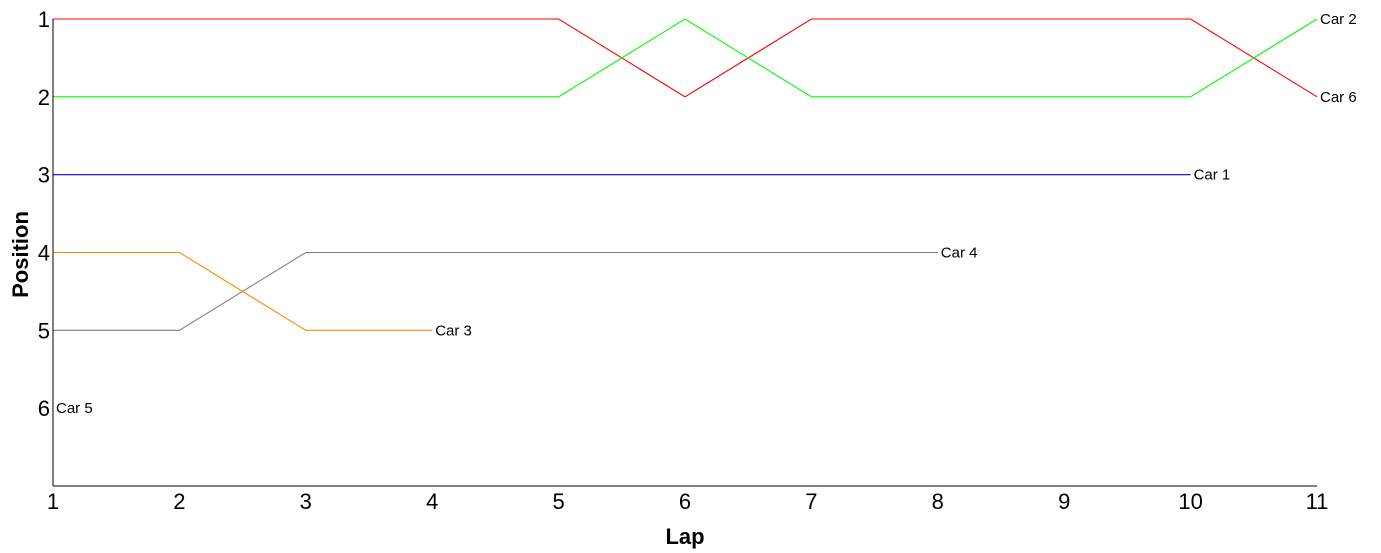  What do you see at coordinates (1338, 97) in the screenshot?
I see `series-end-label-car-6: Car 6` at bounding box center [1338, 97].